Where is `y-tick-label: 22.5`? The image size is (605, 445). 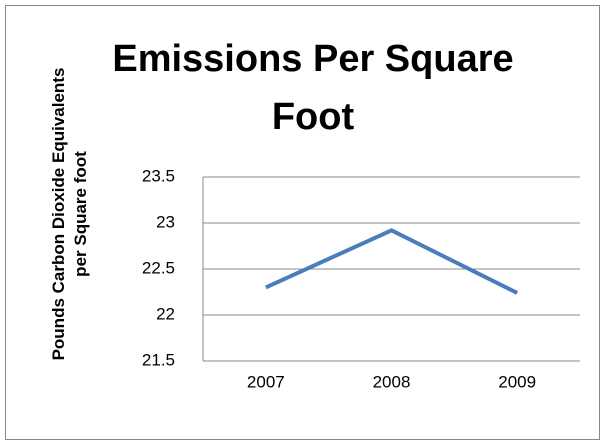 y-tick-label: 22.5 is located at coordinates (158, 267).